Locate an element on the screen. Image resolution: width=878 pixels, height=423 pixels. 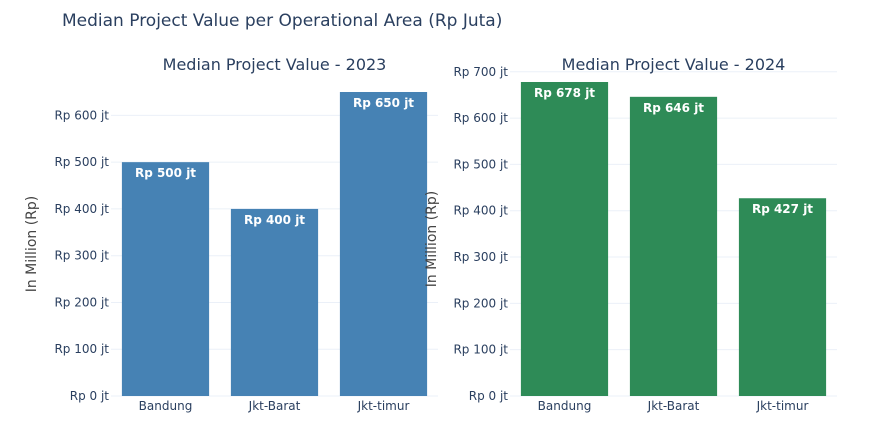
chart-2-x-tick-label: Jkt-timur is located at coordinates (782, 406).